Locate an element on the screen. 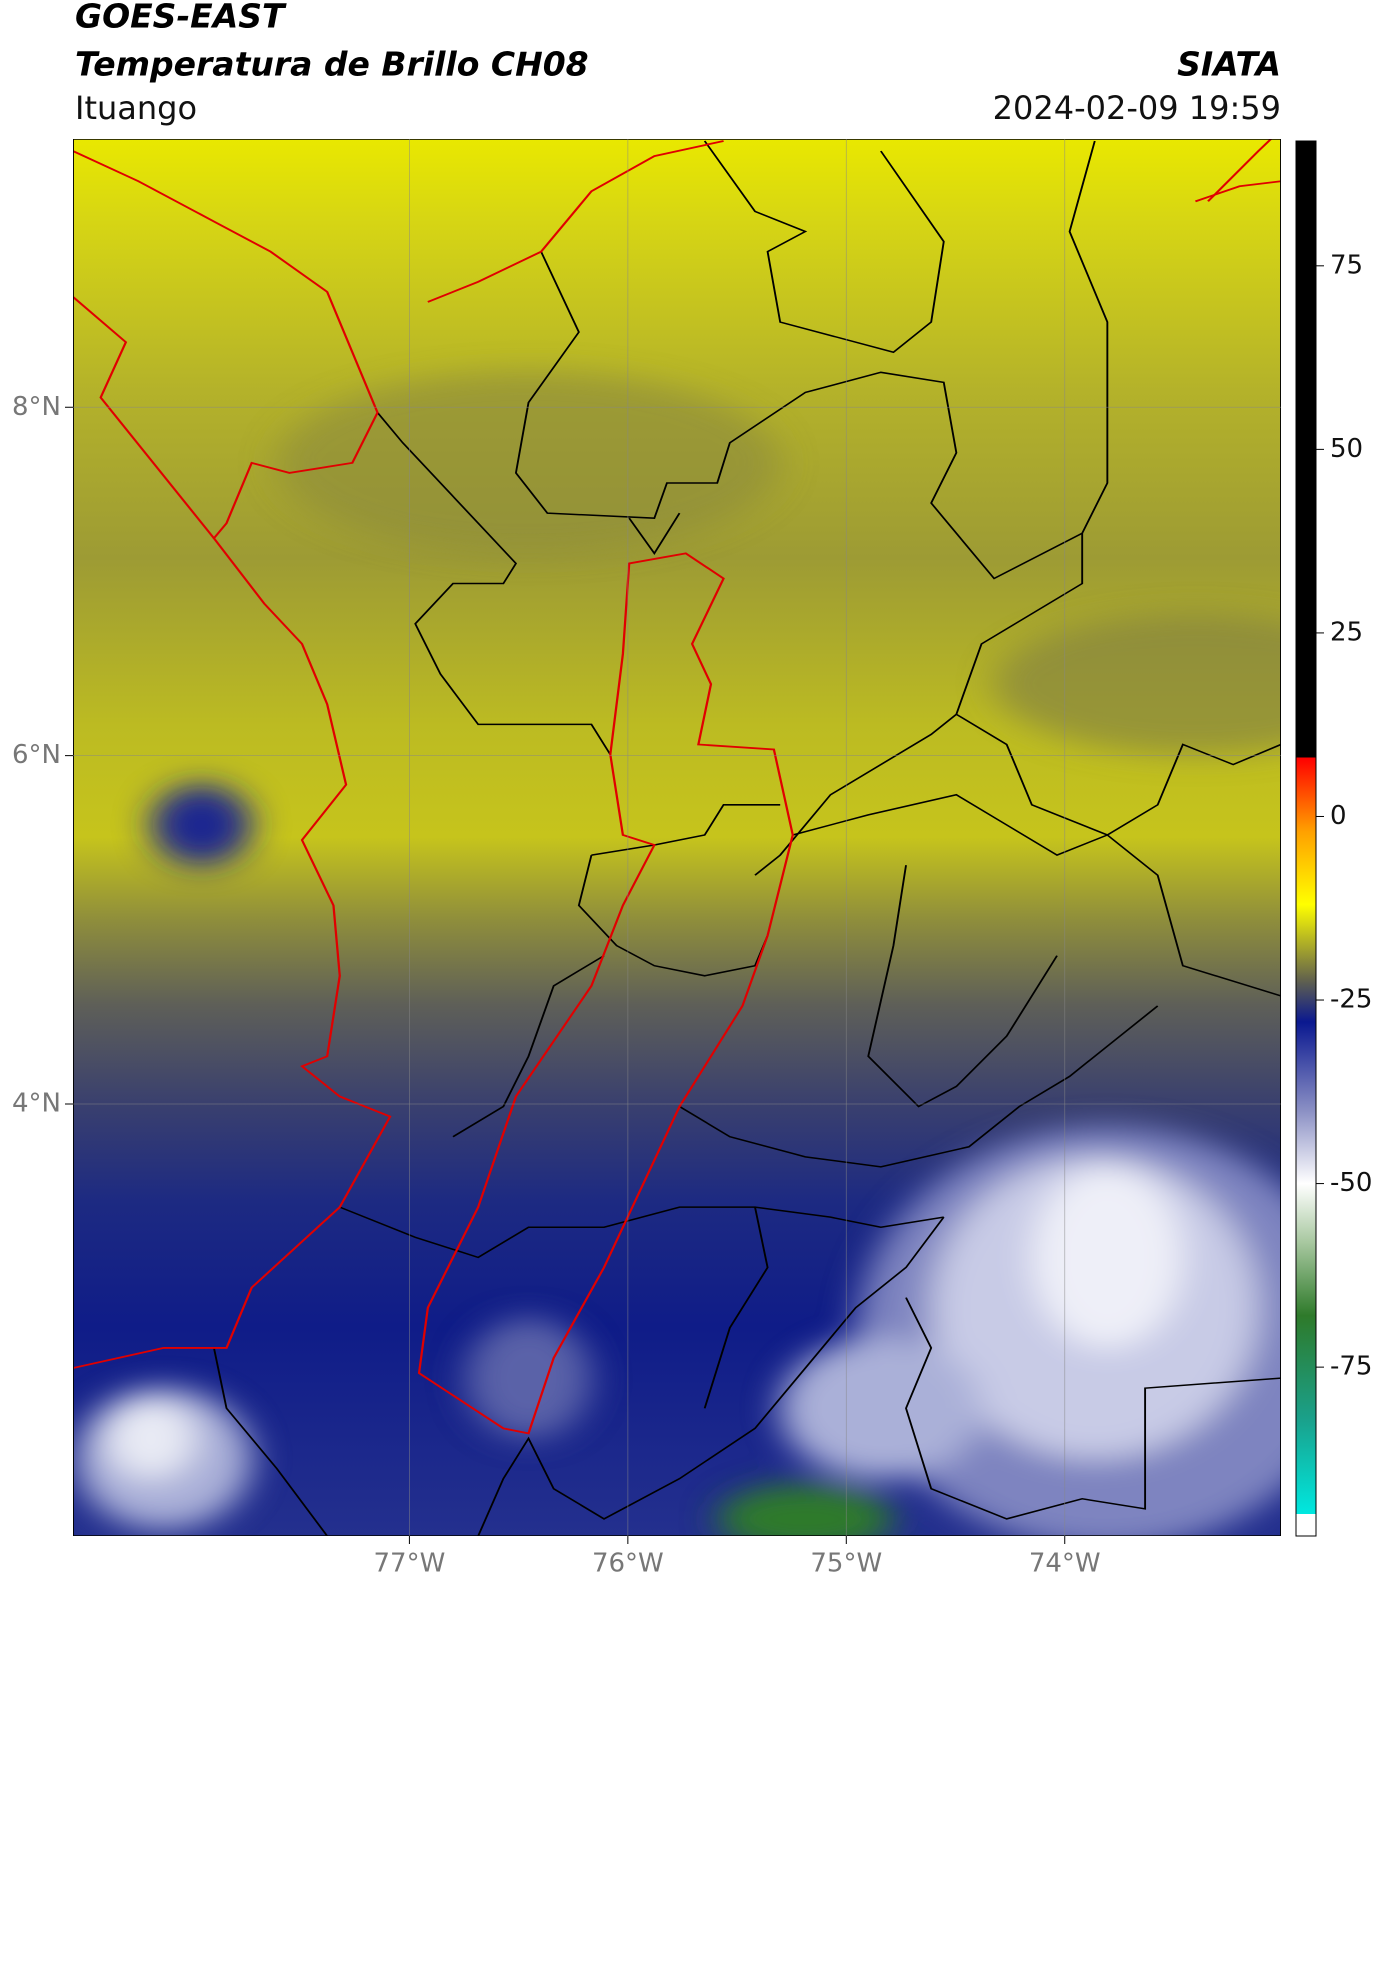  colorbar-label: 50 is located at coordinates (1346, 449).